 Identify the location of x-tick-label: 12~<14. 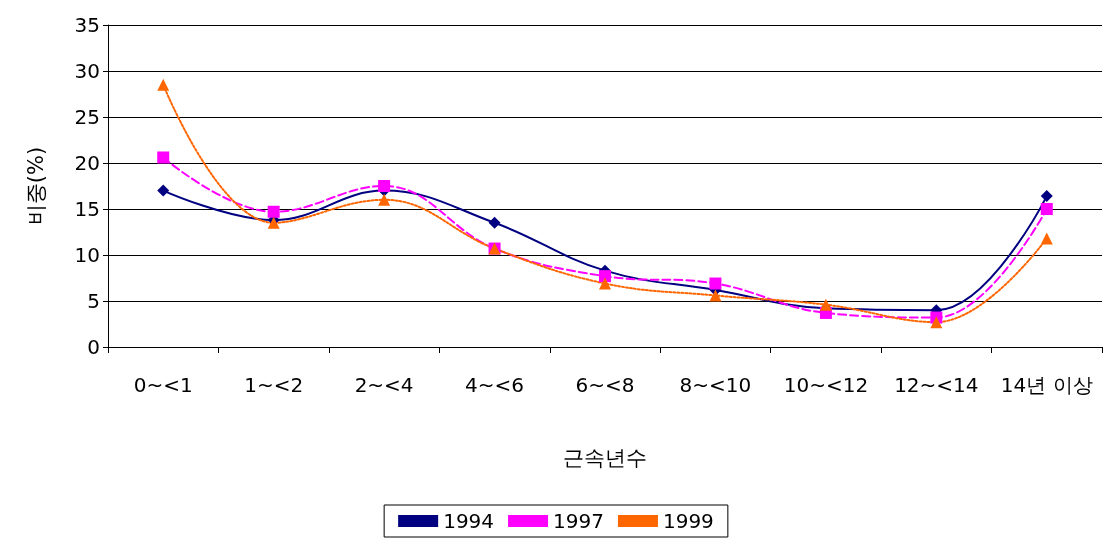
(936, 385).